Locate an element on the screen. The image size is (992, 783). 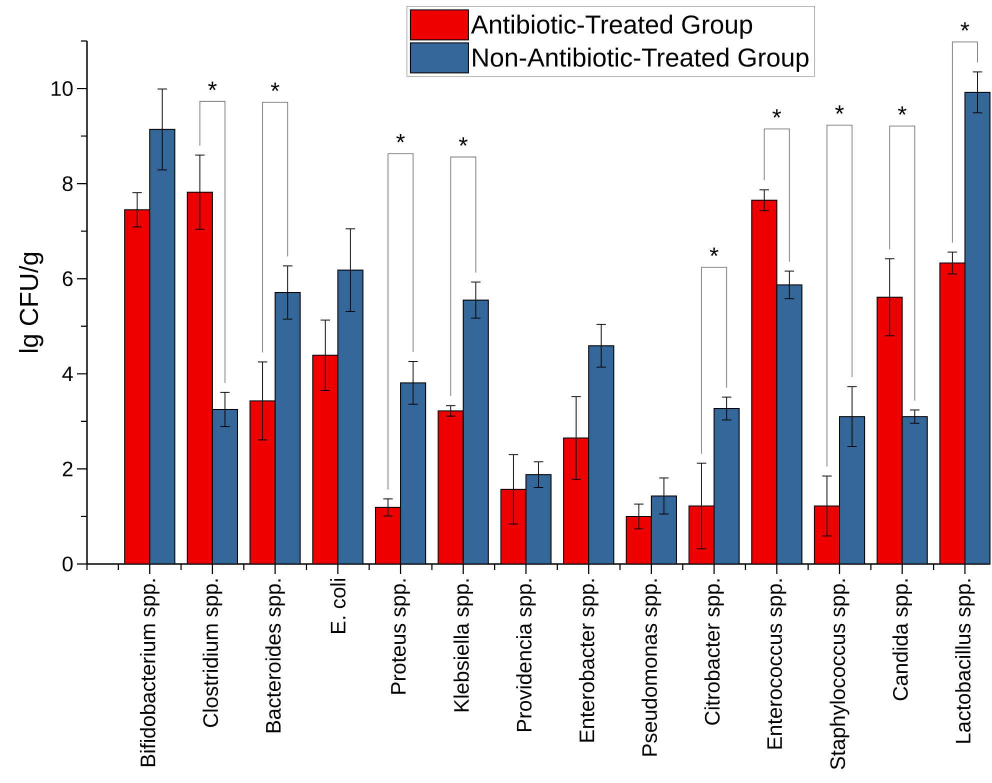
x-tick-label: Bifidobacterium spp. is located at coordinates (150, 672).